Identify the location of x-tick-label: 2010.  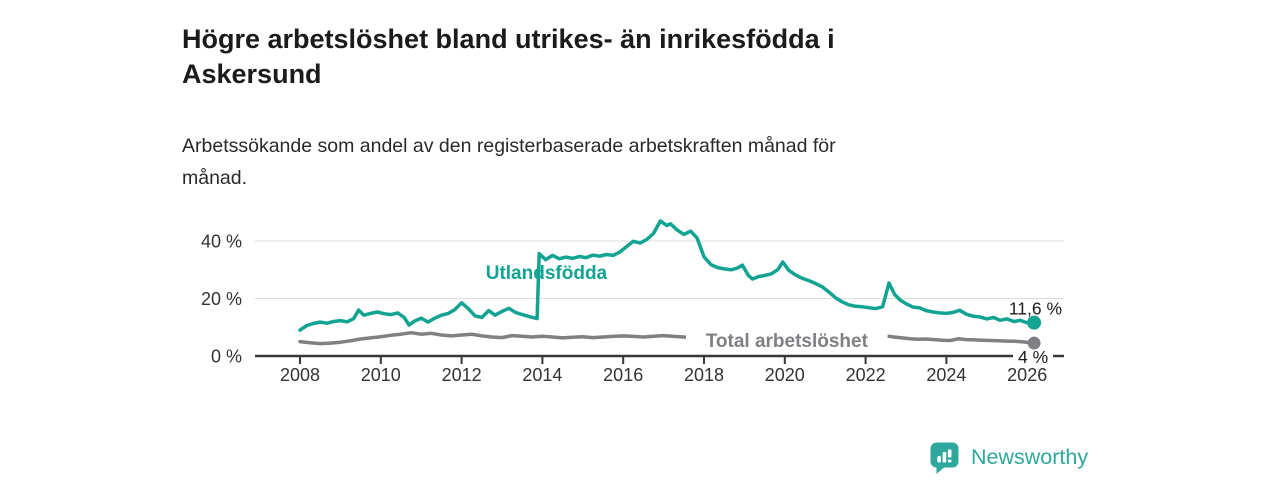
(381, 375).